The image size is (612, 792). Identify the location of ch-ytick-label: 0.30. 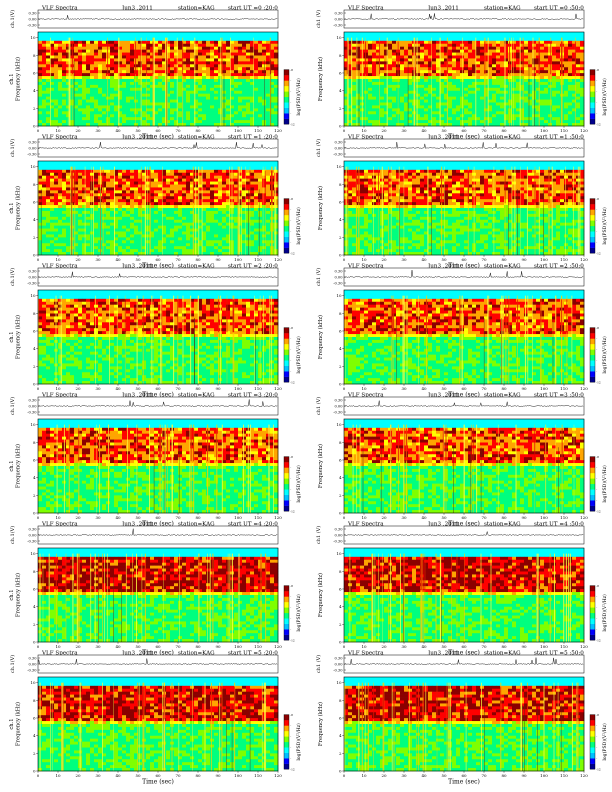
(32, 14).